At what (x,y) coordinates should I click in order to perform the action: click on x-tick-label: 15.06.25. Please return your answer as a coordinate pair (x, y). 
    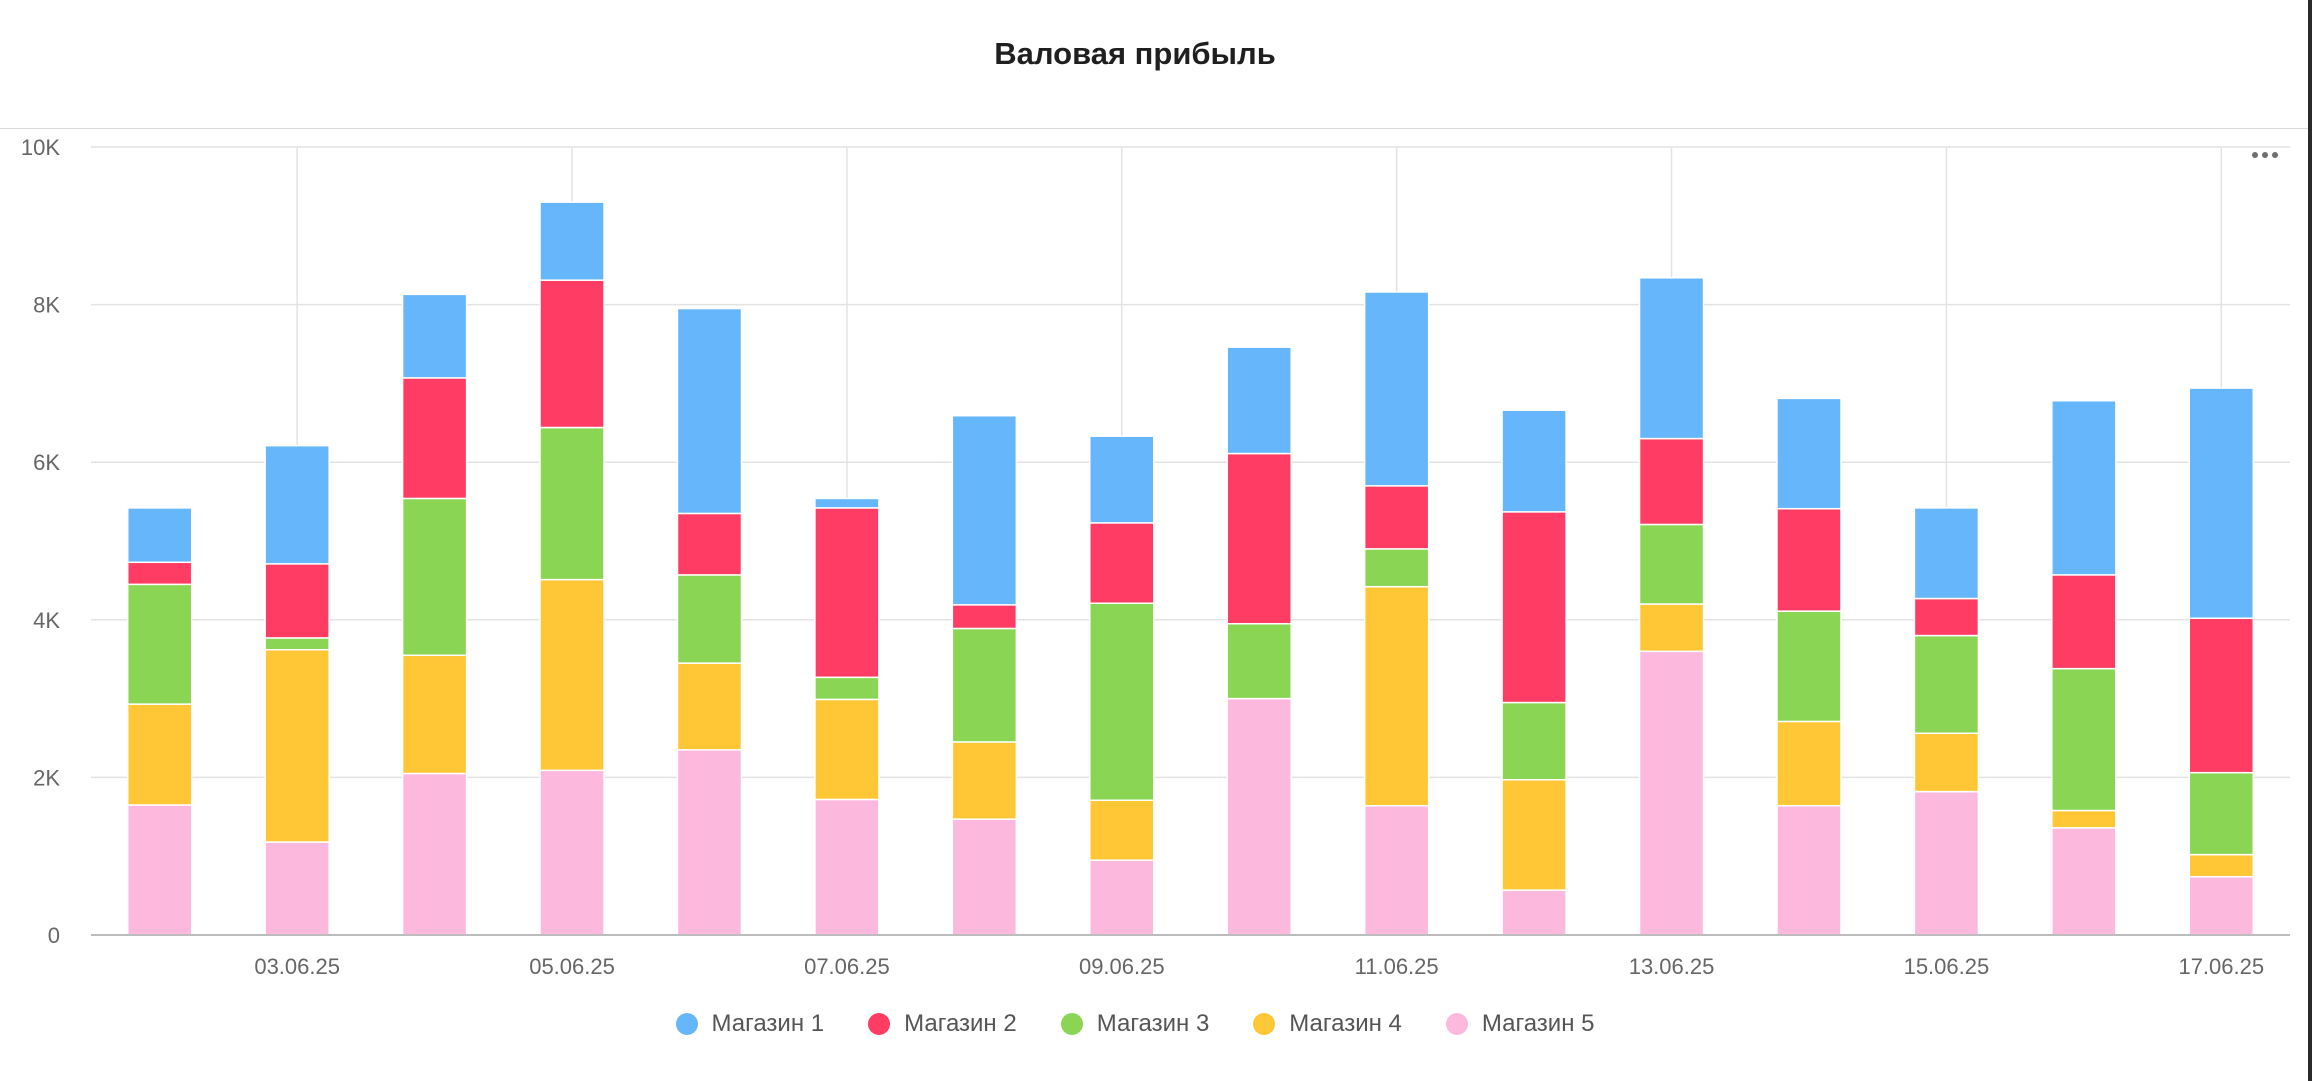
    Looking at the image, I should click on (1947, 966).